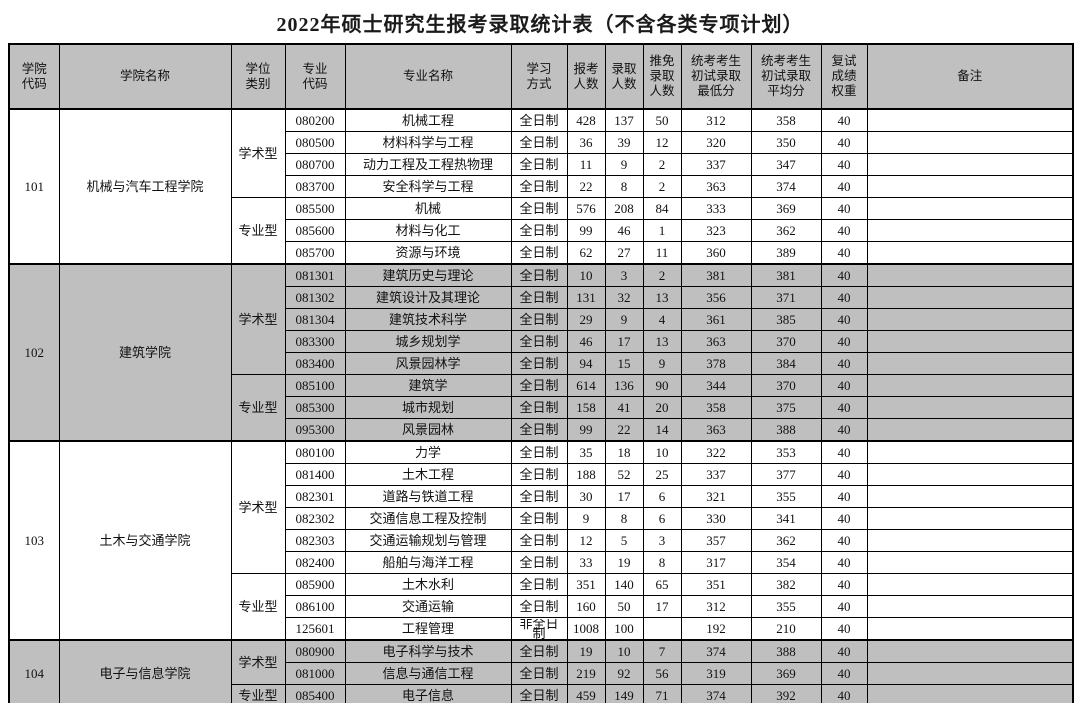 This screenshot has height=703, width=1080. What do you see at coordinates (428, 76) in the screenshot?
I see `header-cell: 专业名称` at bounding box center [428, 76].